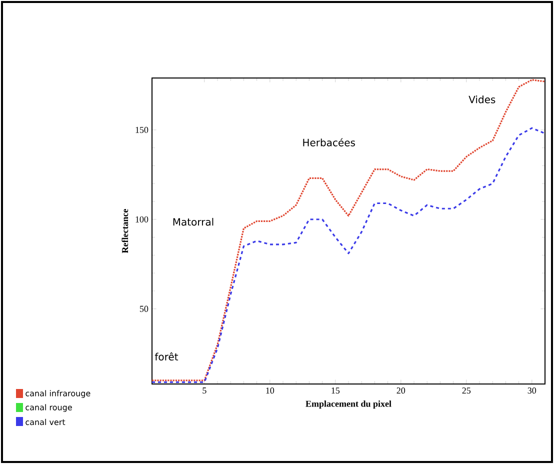 This screenshot has height=464, width=554. I want to click on y-tick-label: 50, so click(144, 309).